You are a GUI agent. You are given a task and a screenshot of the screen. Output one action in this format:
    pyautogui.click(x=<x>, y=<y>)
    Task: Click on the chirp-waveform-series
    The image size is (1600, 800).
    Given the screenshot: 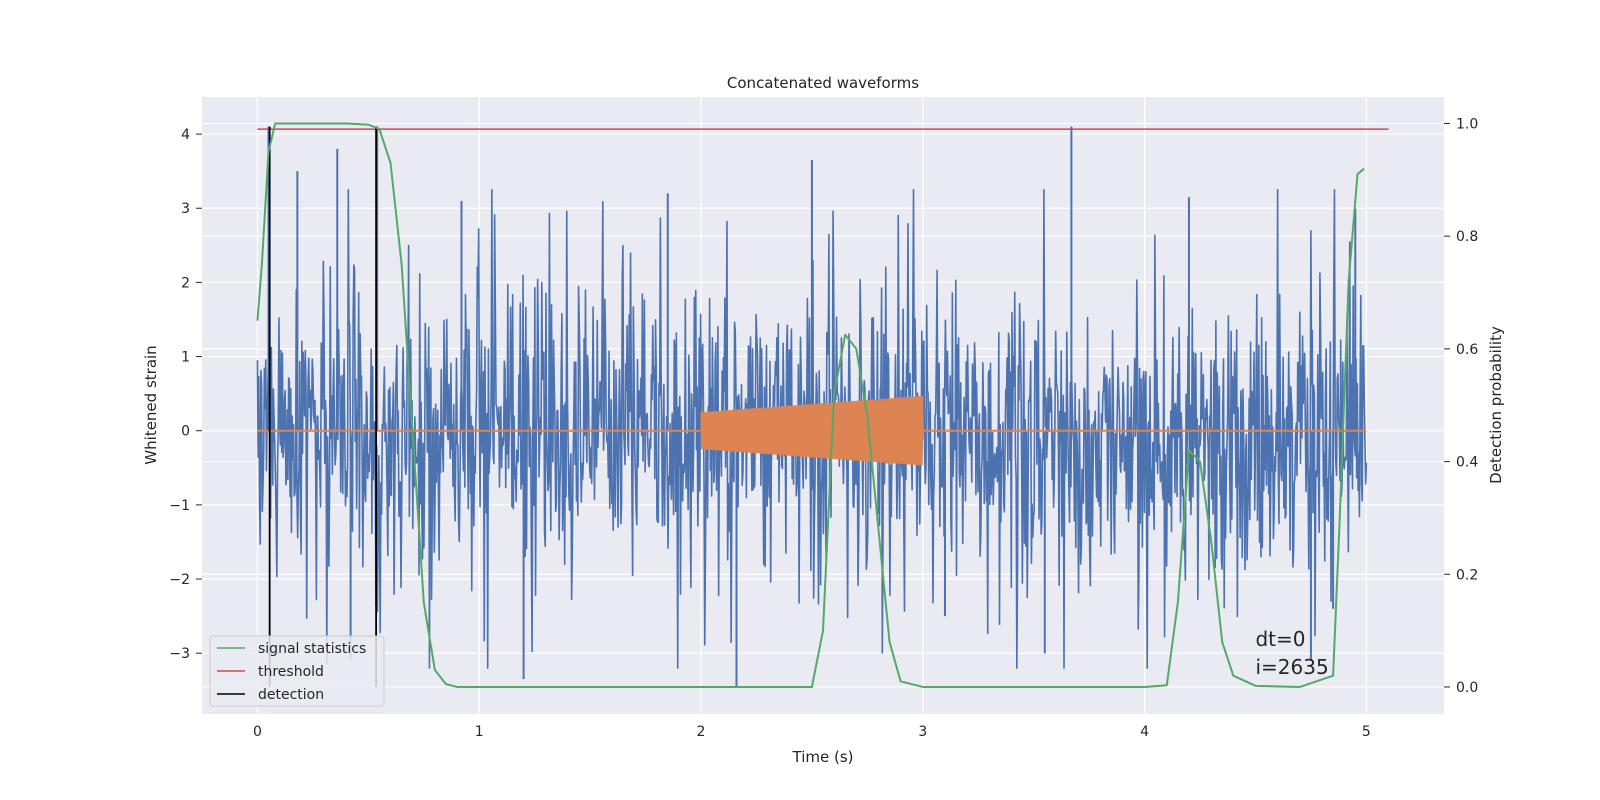 What is the action you would take?
    pyautogui.click(x=812, y=430)
    